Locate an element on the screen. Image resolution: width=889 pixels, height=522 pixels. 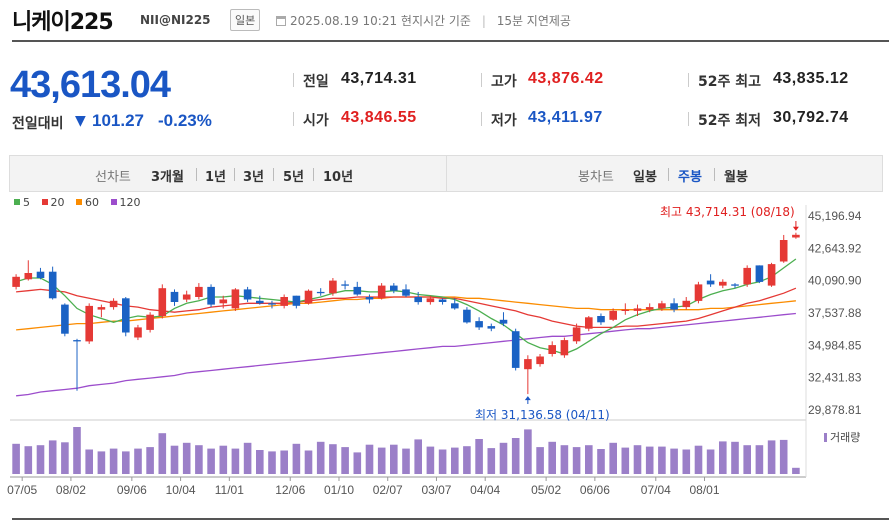
time-info: 2025.08.19 10:21 현지시간 기준 | 15분 지연제공 is located at coordinates (423, 20).